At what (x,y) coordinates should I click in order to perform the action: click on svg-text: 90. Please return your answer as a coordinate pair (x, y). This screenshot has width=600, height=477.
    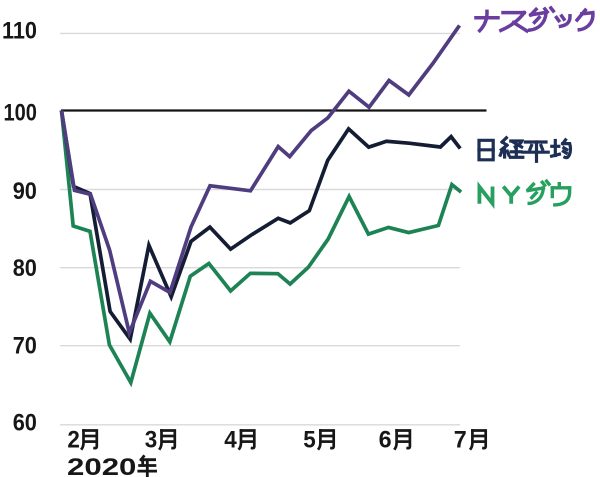
    Looking at the image, I should click on (25, 191).